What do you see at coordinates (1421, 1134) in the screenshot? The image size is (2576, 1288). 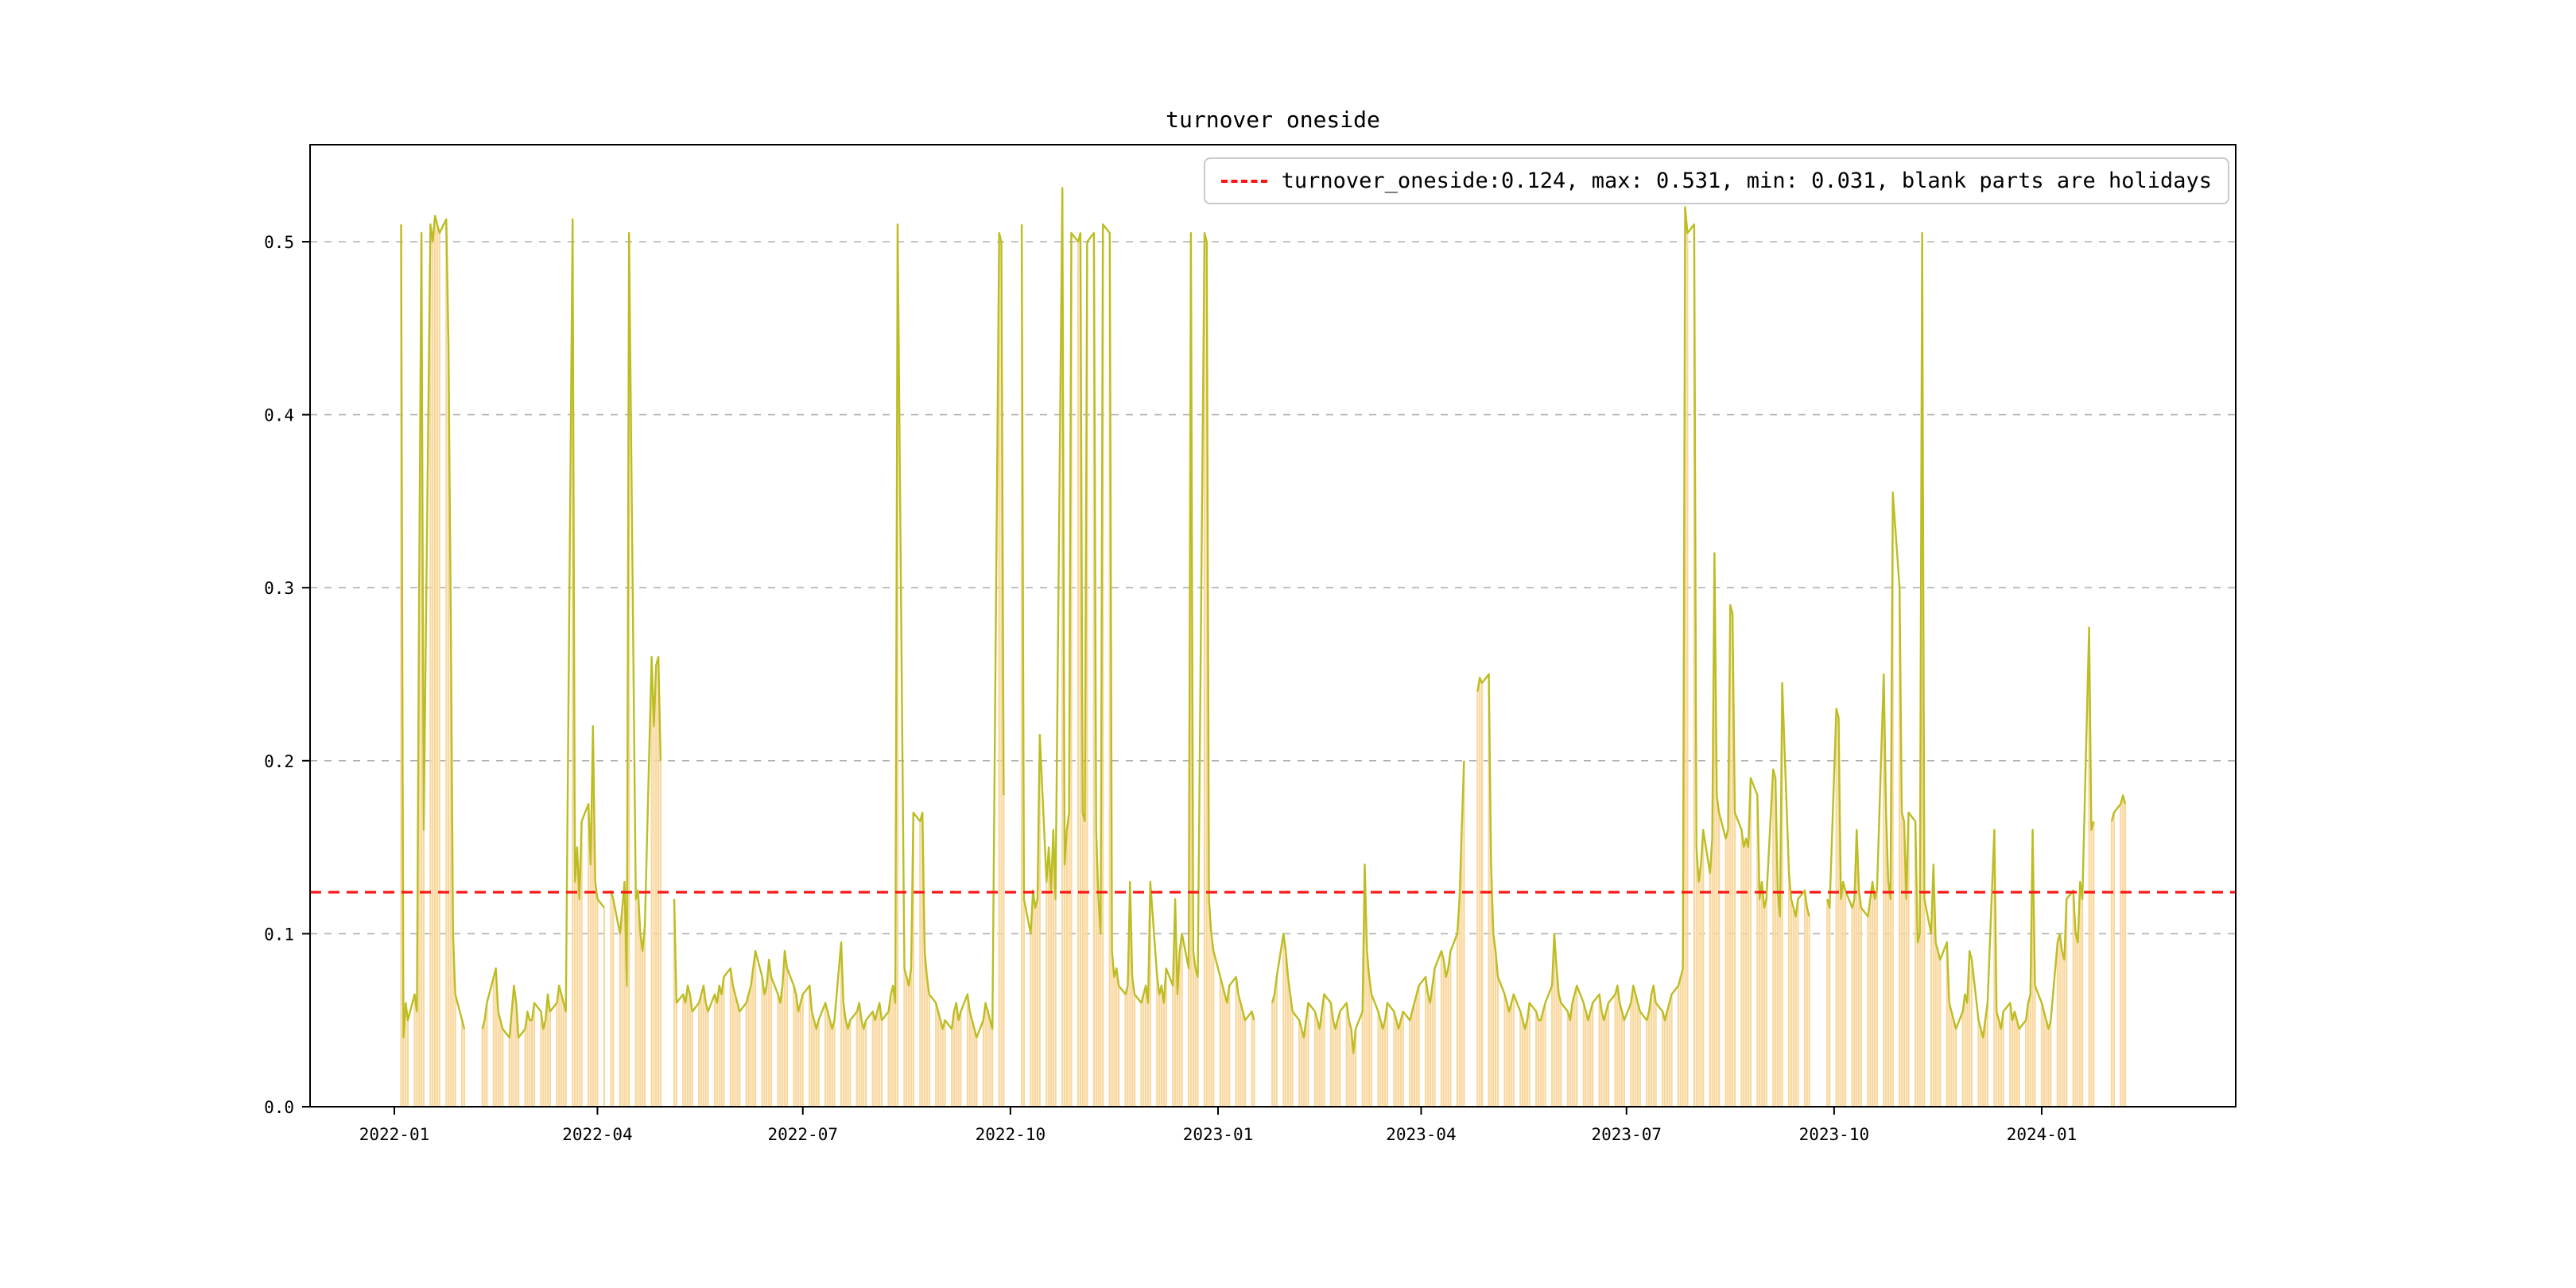 I see `x-tick-label: 2023-04` at bounding box center [1421, 1134].